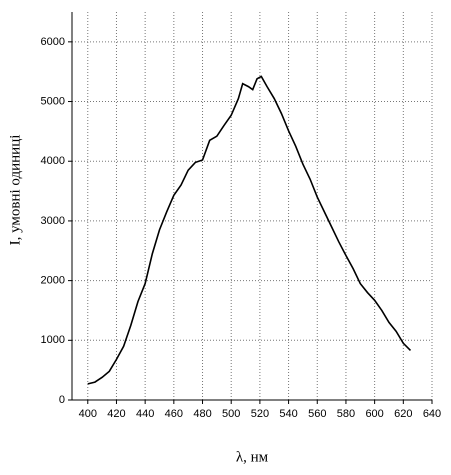  Describe the element at coordinates (174, 414) in the screenshot. I see `x-tick-label: 460` at that location.